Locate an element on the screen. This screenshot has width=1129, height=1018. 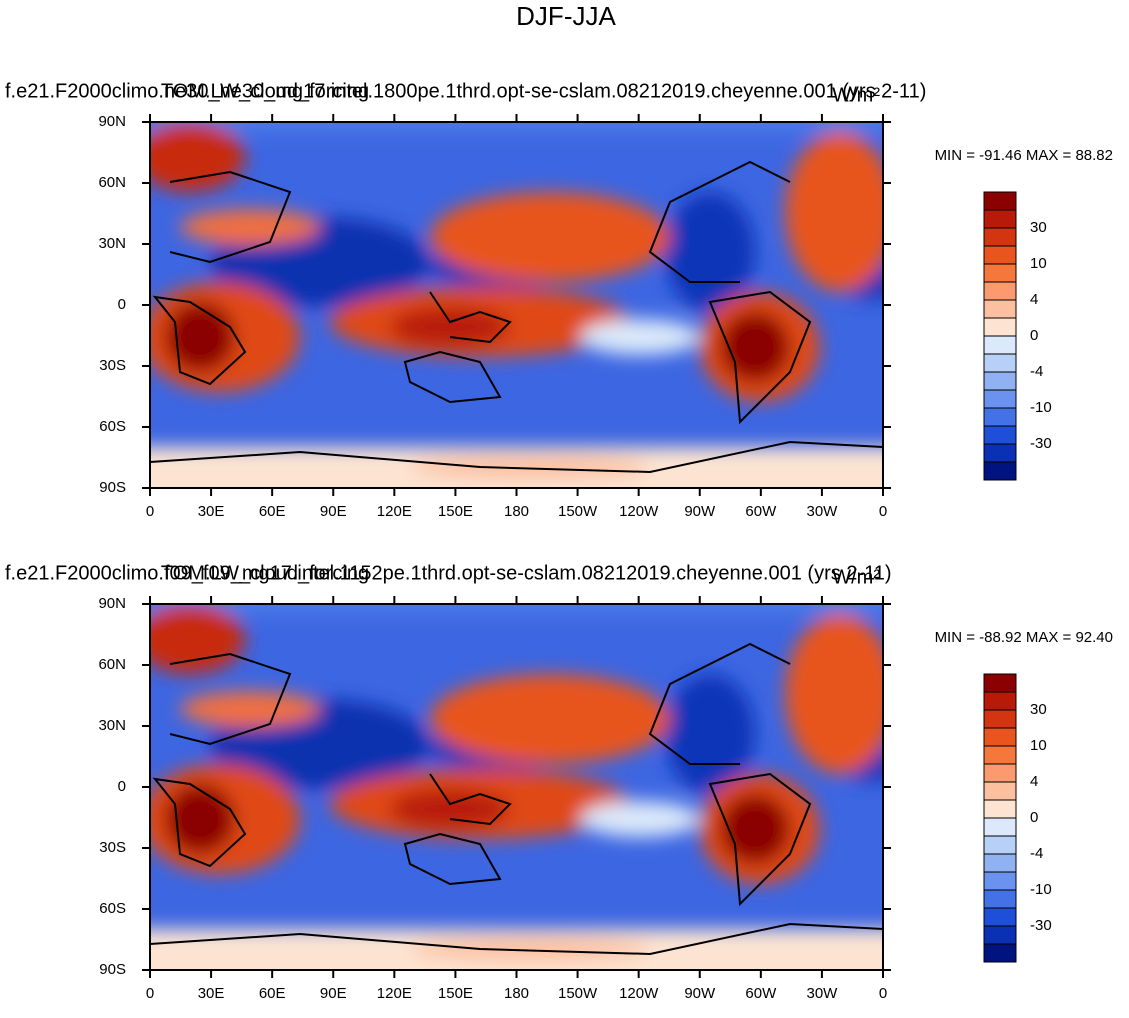
figure-title: DJF-JJA is located at coordinates (566, 16).